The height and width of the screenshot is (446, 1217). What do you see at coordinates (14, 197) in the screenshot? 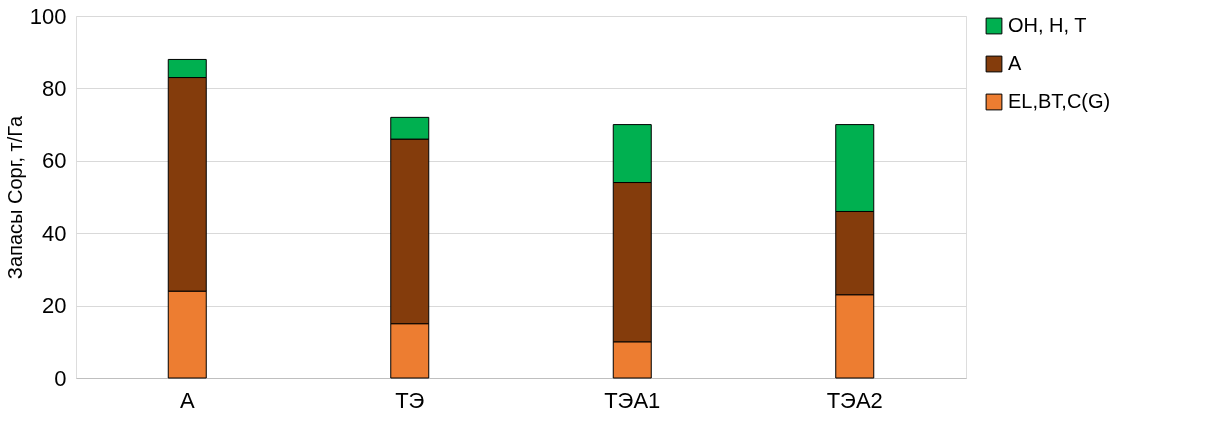
I see `y-axis-title: Запасы Сорг, т/Га` at bounding box center [14, 197].